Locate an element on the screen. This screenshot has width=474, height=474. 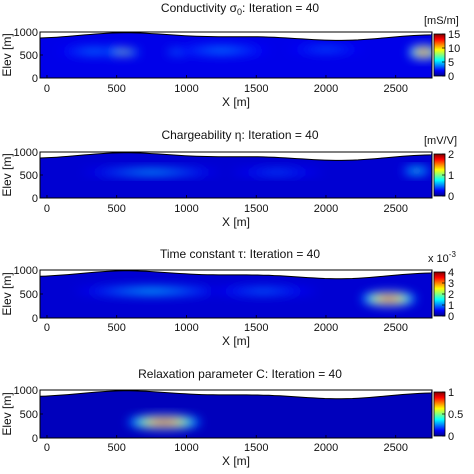
x-tick-label-time-constant-1: 500 is located at coordinates (117, 328).